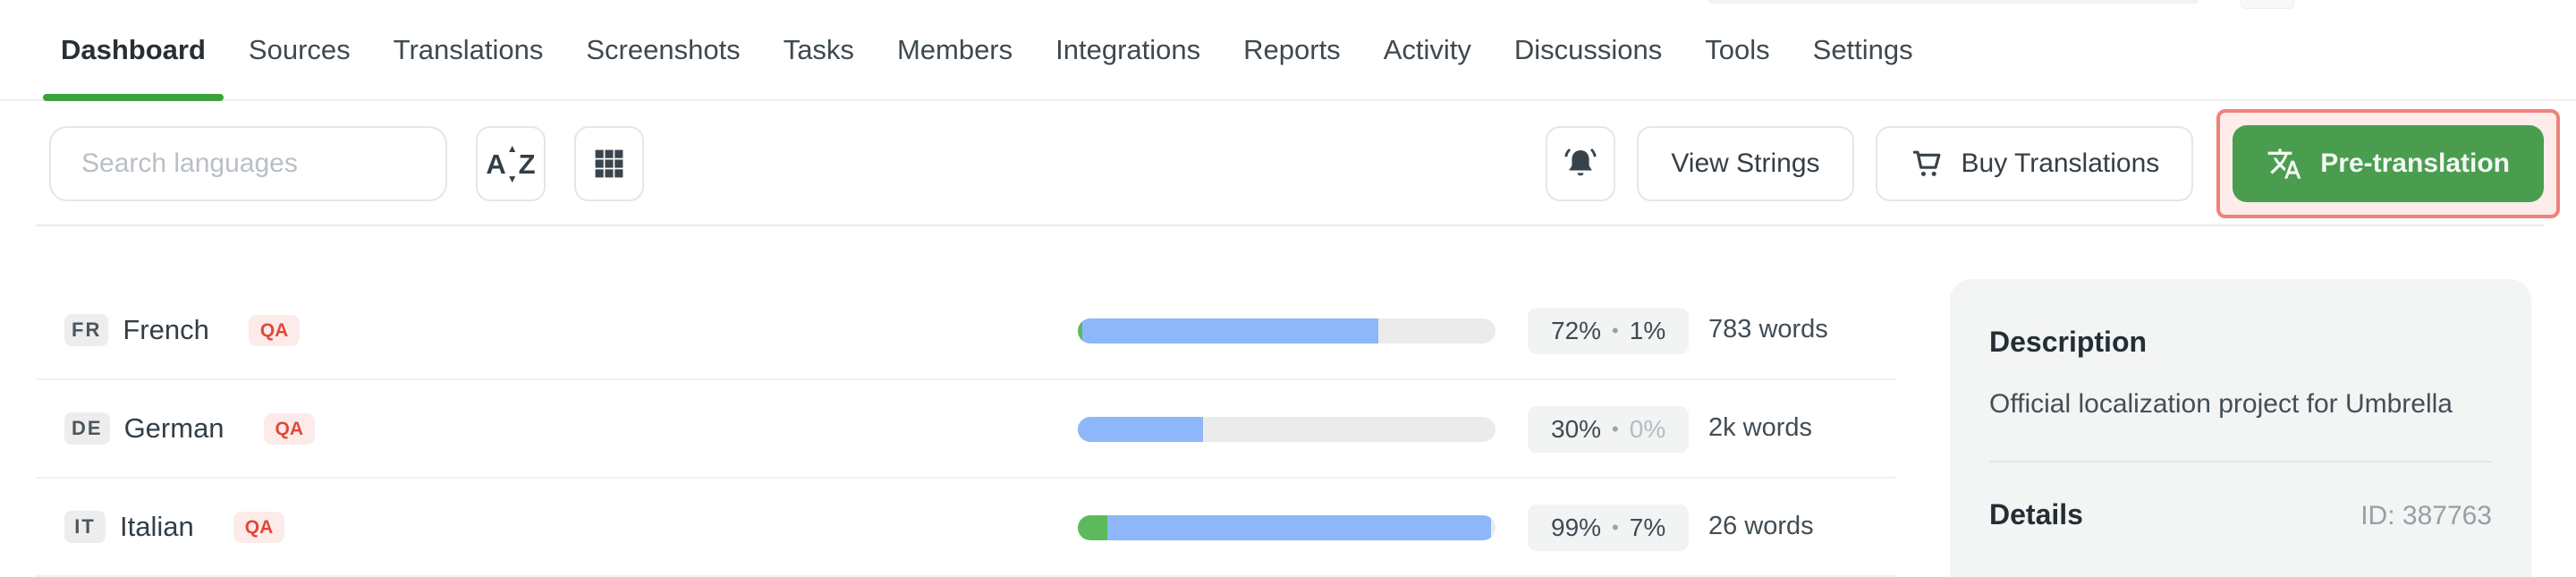 This screenshot has height=577, width=2576. Describe the element at coordinates (1576, 527) in the screenshot. I see `translated-percent: 99%` at that location.